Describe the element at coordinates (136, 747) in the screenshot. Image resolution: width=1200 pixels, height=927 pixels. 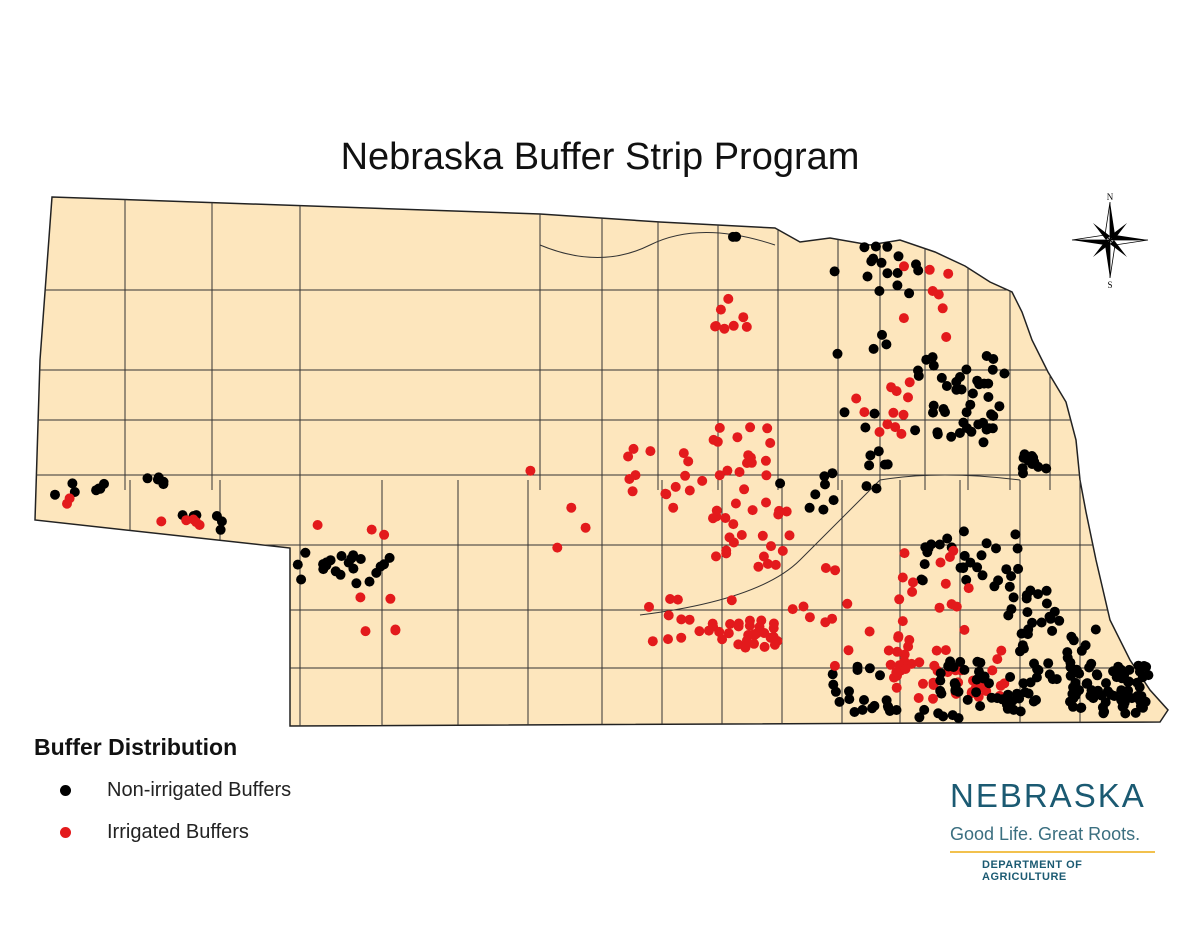
I see `legend-title: Buffer Distribution` at that location.